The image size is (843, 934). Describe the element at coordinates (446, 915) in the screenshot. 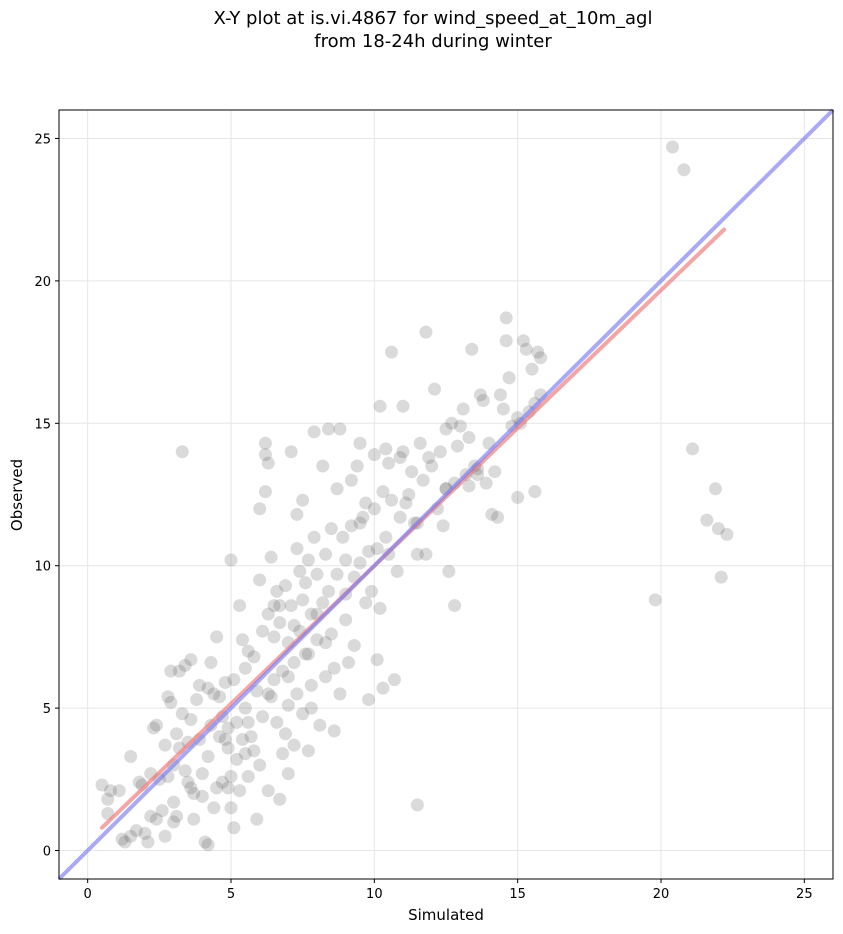

I see `x-axis-label: Simulated` at that location.